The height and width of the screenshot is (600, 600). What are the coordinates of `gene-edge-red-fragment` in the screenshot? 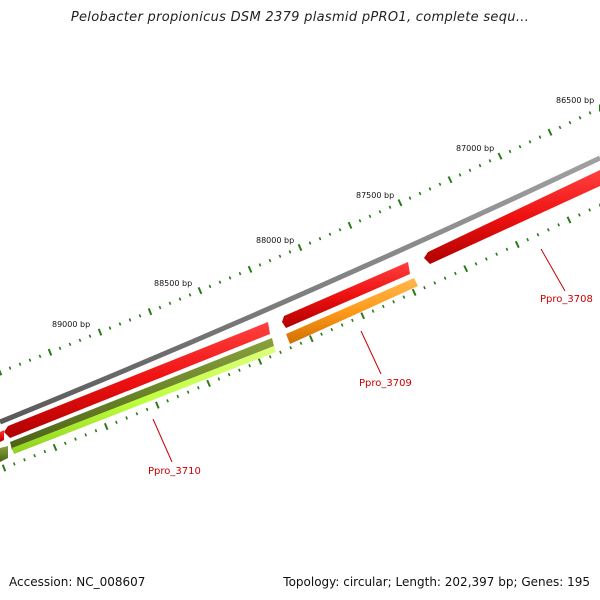 It's located at (2, 436).